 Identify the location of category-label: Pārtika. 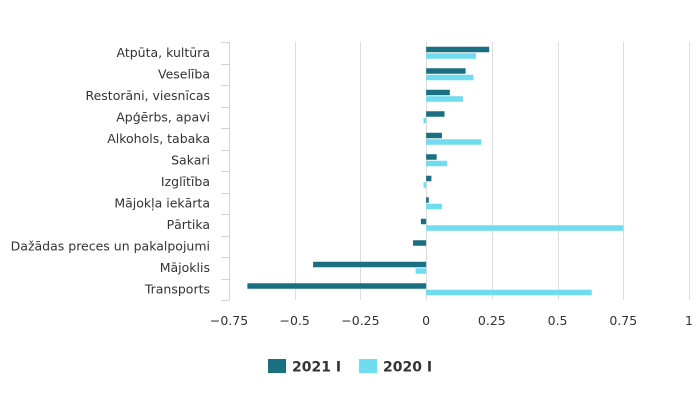
(188, 224).